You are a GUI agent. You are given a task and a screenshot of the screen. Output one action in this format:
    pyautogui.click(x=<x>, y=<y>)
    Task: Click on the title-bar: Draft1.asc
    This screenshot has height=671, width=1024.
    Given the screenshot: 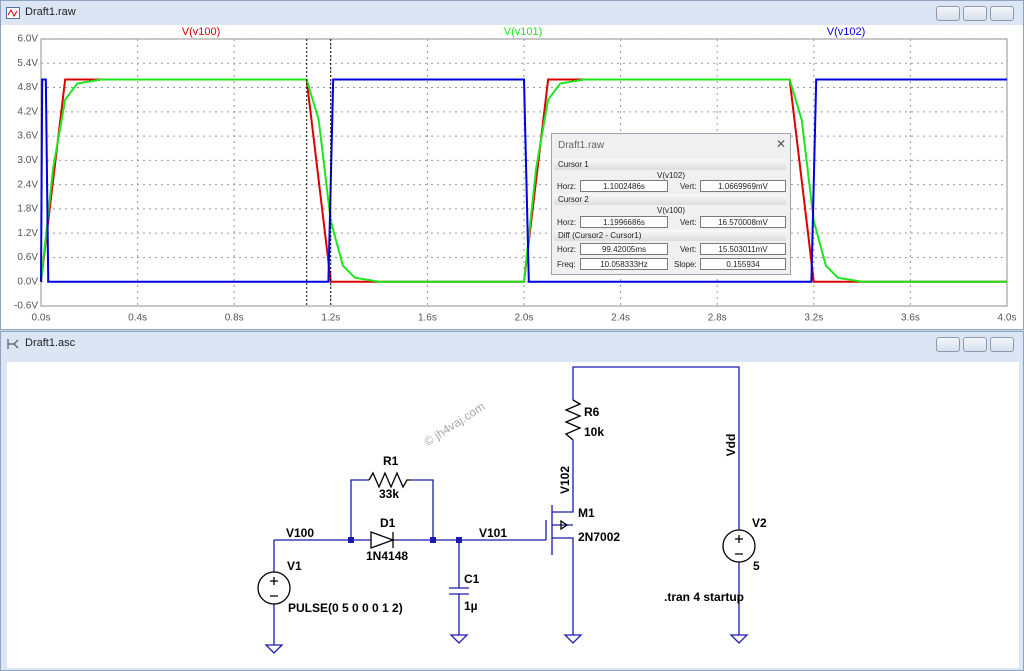 What is the action you would take?
    pyautogui.click(x=512, y=344)
    